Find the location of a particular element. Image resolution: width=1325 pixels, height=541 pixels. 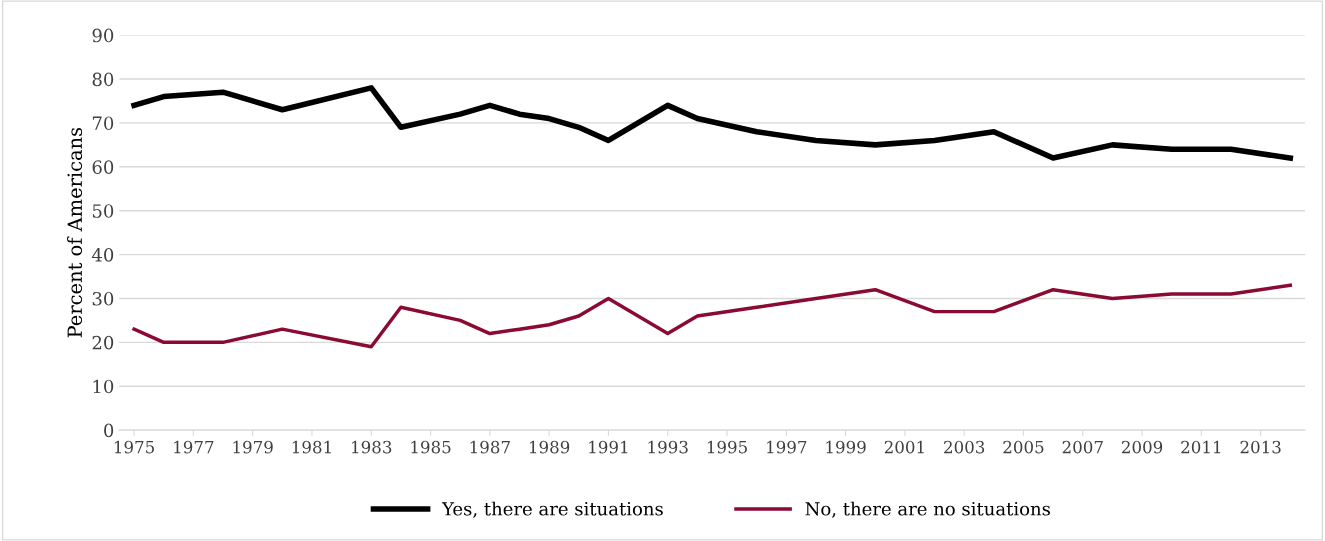

x-tick-label: 2003 is located at coordinates (964, 447).